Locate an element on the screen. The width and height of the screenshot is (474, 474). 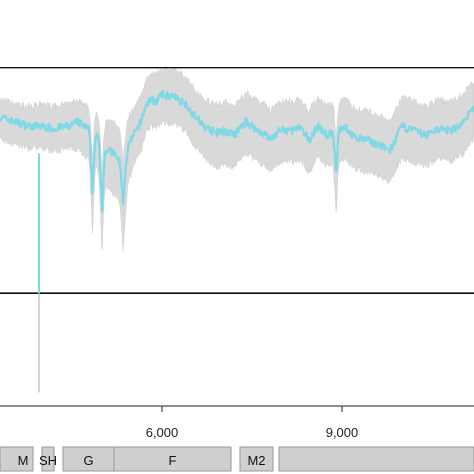
gene-label-0: M is located at coordinates (23, 460).